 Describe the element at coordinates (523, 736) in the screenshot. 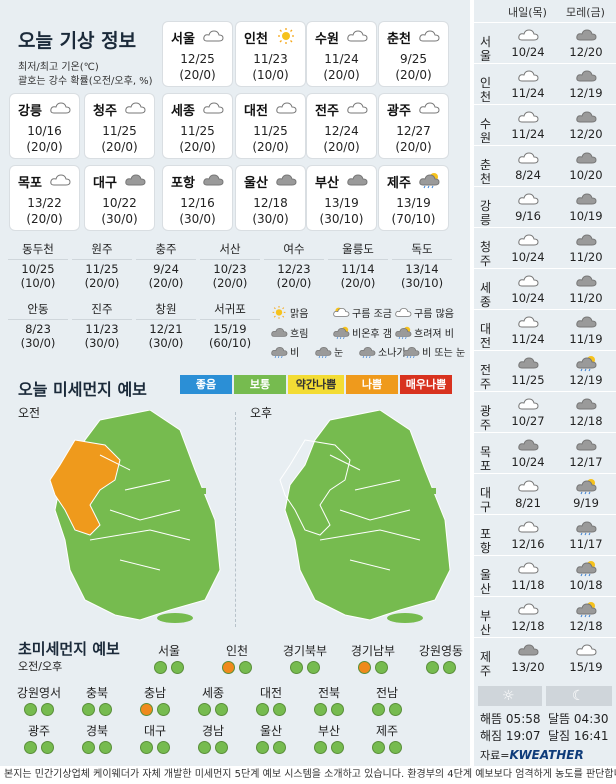

I see `sunset-time: 19:07` at that location.